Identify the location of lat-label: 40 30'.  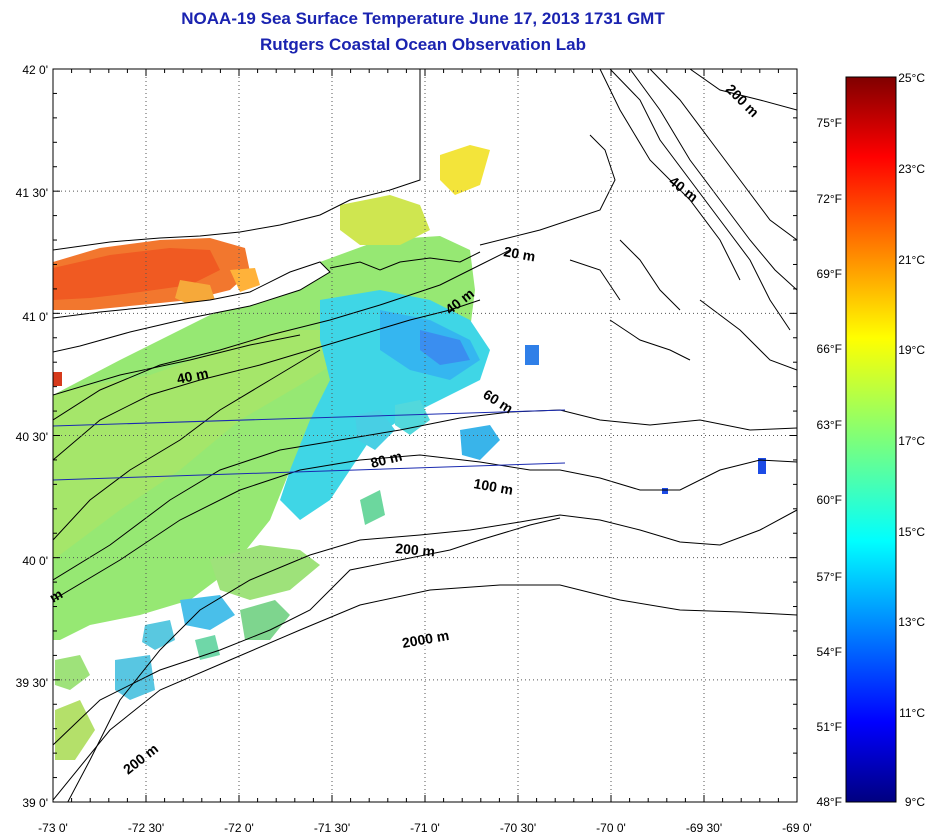
(32, 437).